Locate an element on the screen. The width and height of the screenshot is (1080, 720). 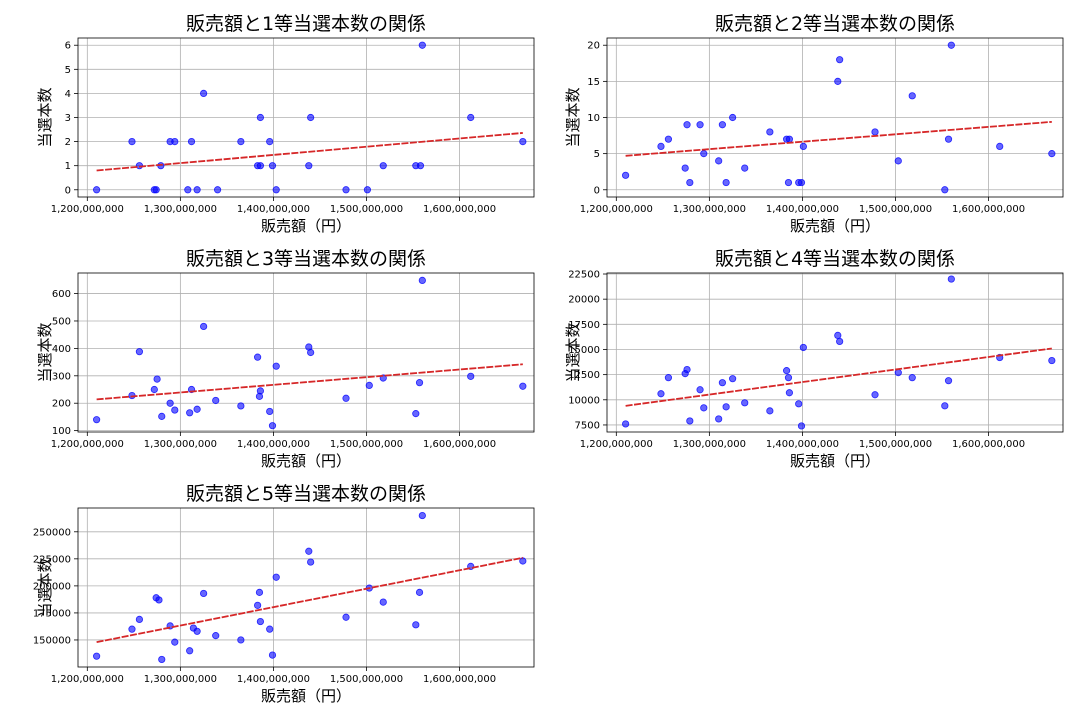
y-tick-label: 2 is located at coordinates (68, 142).